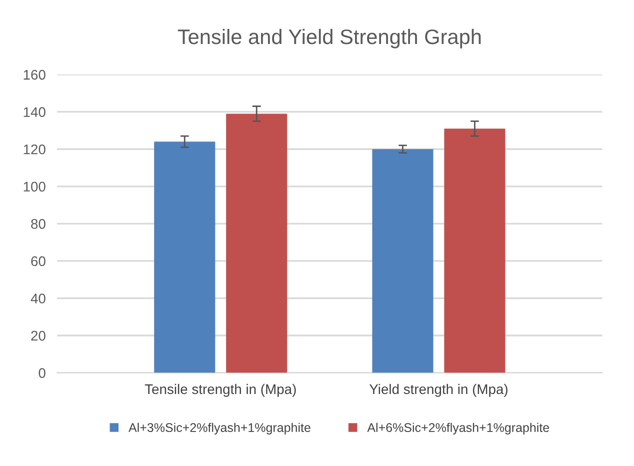 The image size is (634, 466). Describe the element at coordinates (35, 75) in the screenshot. I see `y-tick-label: 160` at that location.